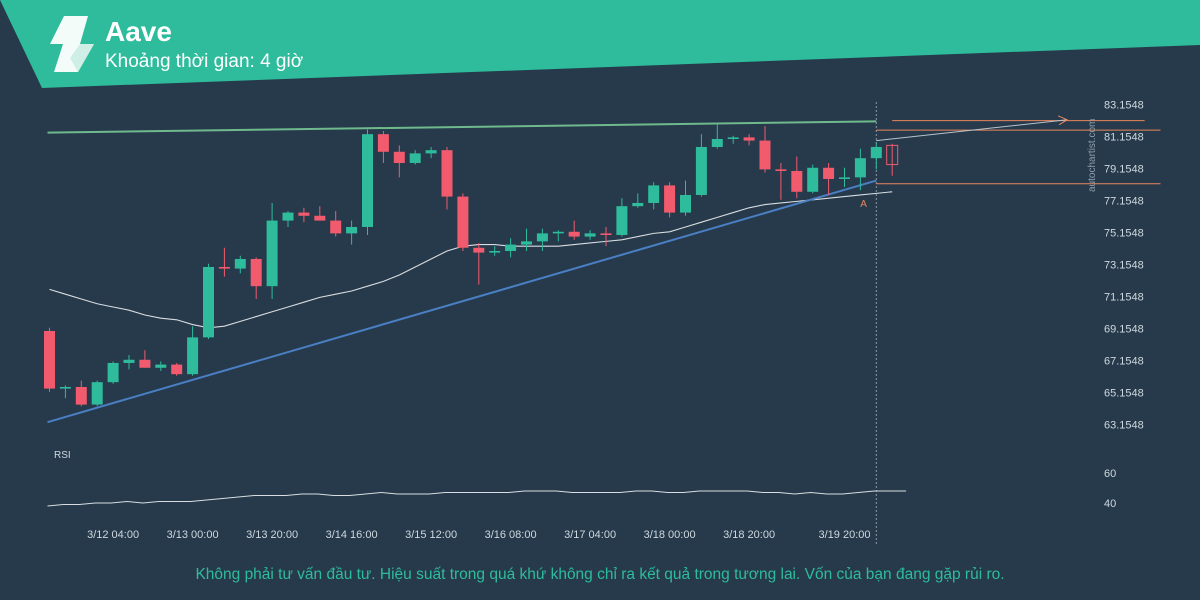 This screenshot has height=600, width=1200. Describe the element at coordinates (749, 535) in the screenshot. I see `time-tick-label: 3/18 20:00` at that location.